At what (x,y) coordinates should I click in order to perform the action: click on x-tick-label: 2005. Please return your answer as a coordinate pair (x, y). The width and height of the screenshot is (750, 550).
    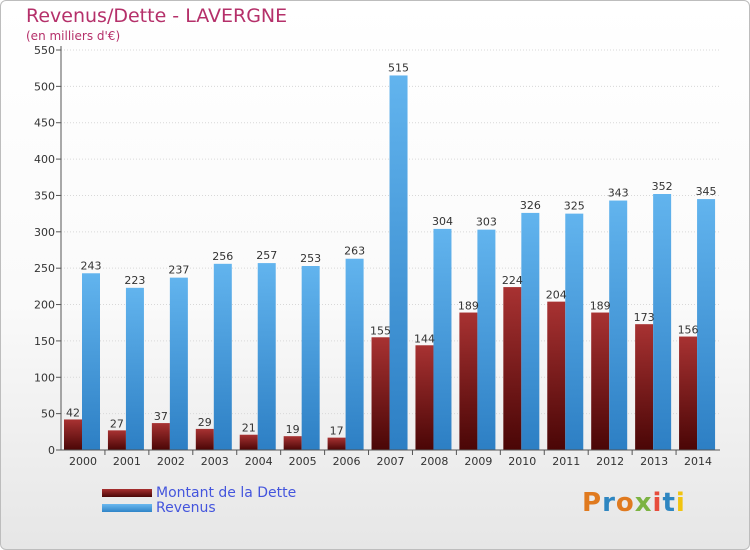
    Looking at the image, I should click on (303, 461).